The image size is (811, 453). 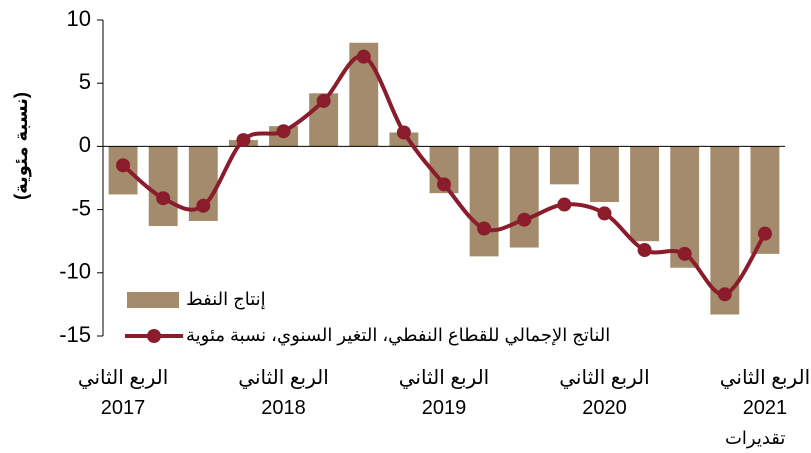 I want to click on x-tick-label: الربع الثاني 2018, so click(x=283, y=393).